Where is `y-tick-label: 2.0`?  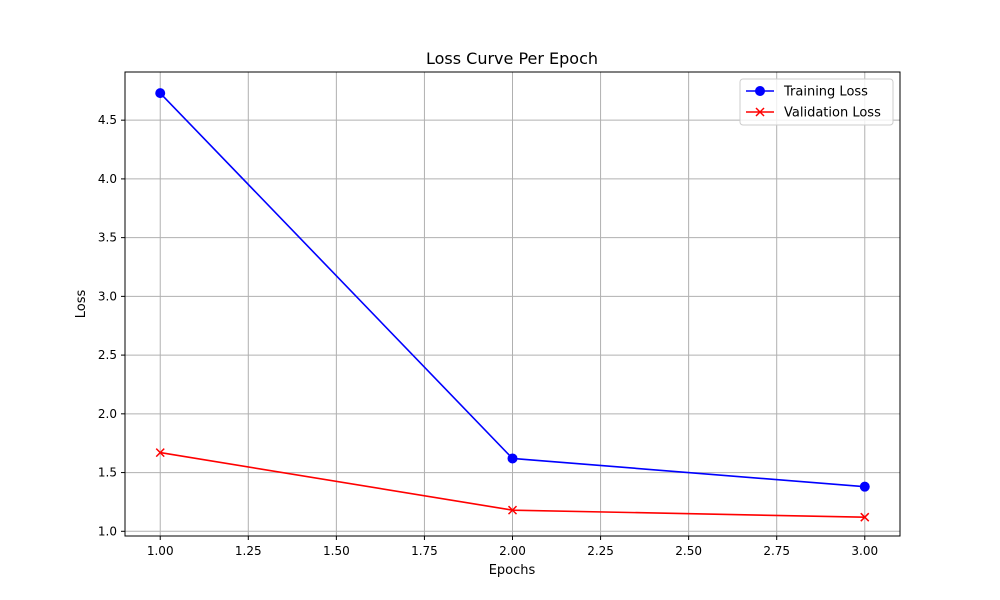
y-tick-label: 2.0 is located at coordinates (107, 414).